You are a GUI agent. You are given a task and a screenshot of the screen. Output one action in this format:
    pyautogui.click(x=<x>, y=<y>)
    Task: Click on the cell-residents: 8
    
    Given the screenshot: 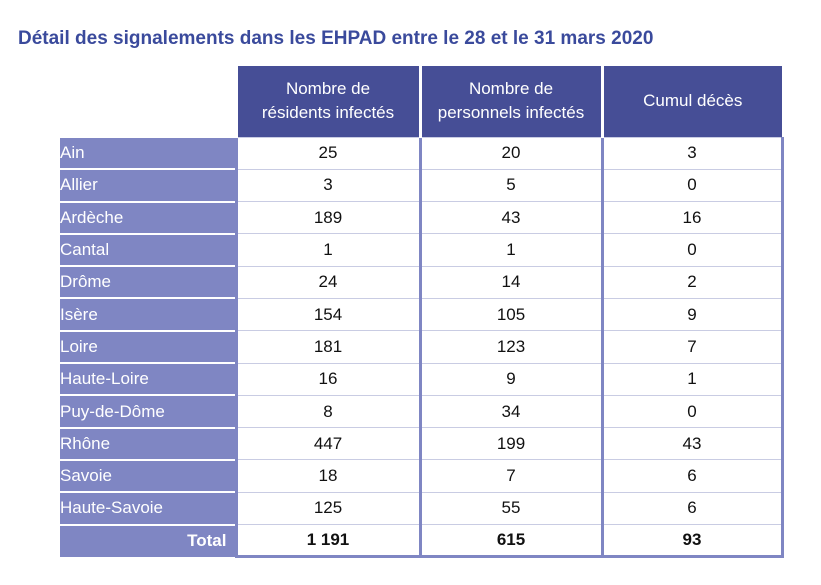 What is the action you would take?
    pyautogui.click(x=327, y=411)
    